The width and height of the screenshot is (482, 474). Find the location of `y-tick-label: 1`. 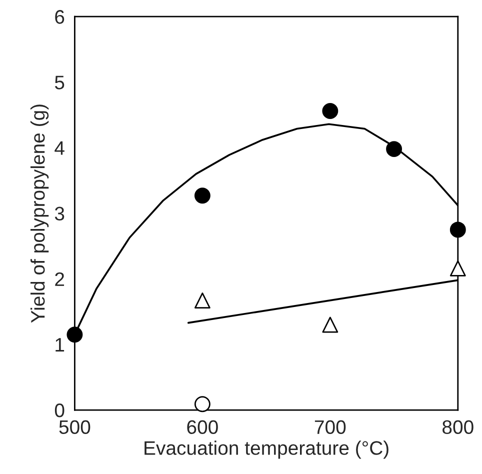

y-tick-label: 1 is located at coordinates (60, 345).